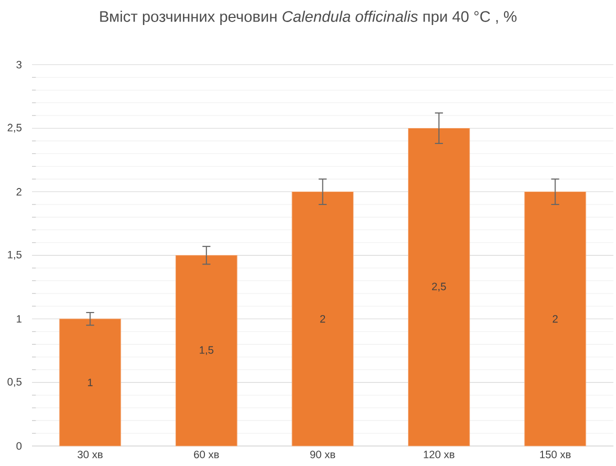 This screenshot has width=616, height=466. What do you see at coordinates (323, 454) in the screenshot?
I see `x-tick-label: 90 хв` at bounding box center [323, 454].